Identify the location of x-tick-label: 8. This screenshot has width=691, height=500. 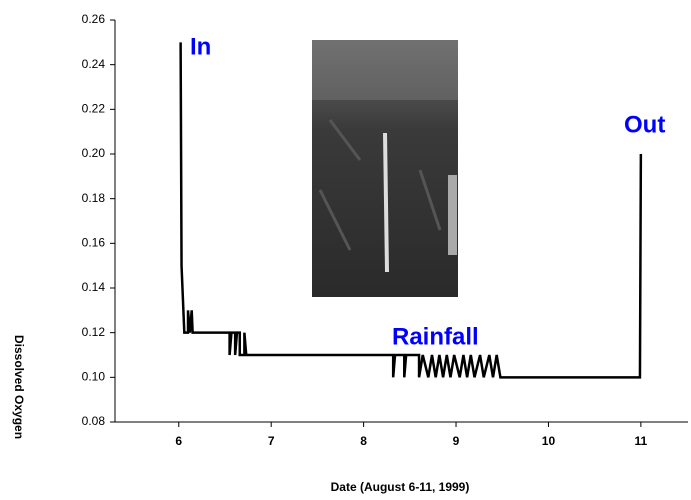
(363, 441).